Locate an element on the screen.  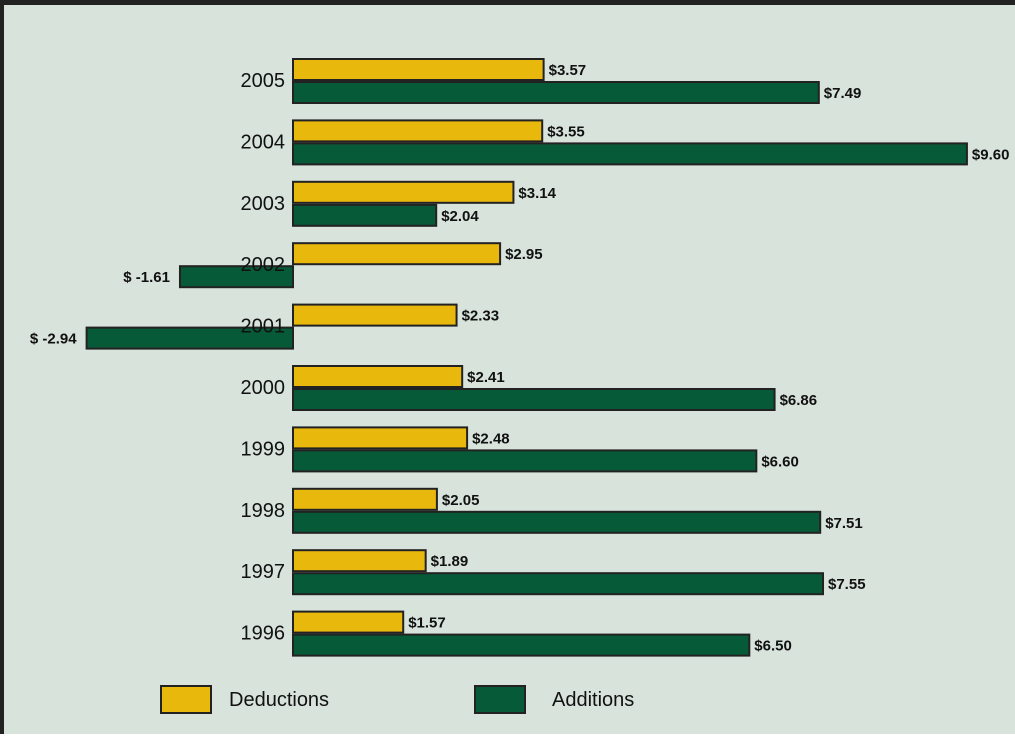
value-label-additions: $7.49 is located at coordinates (843, 93).